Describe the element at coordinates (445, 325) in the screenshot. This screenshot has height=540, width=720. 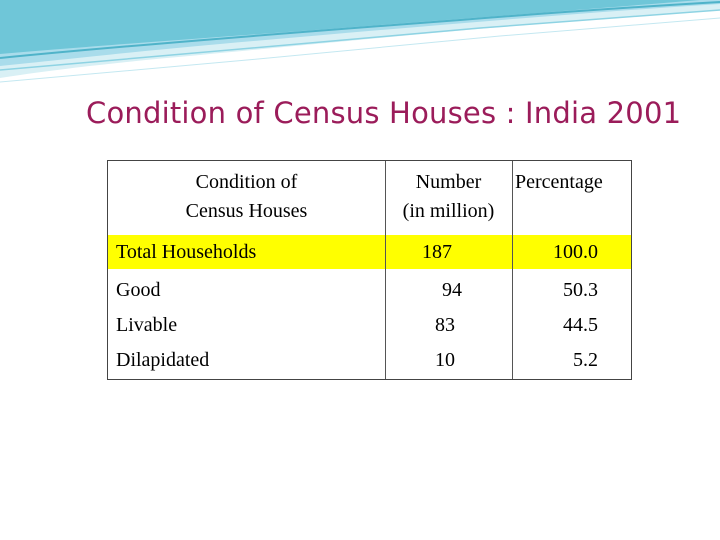
I see `row-number: 83` at that location.